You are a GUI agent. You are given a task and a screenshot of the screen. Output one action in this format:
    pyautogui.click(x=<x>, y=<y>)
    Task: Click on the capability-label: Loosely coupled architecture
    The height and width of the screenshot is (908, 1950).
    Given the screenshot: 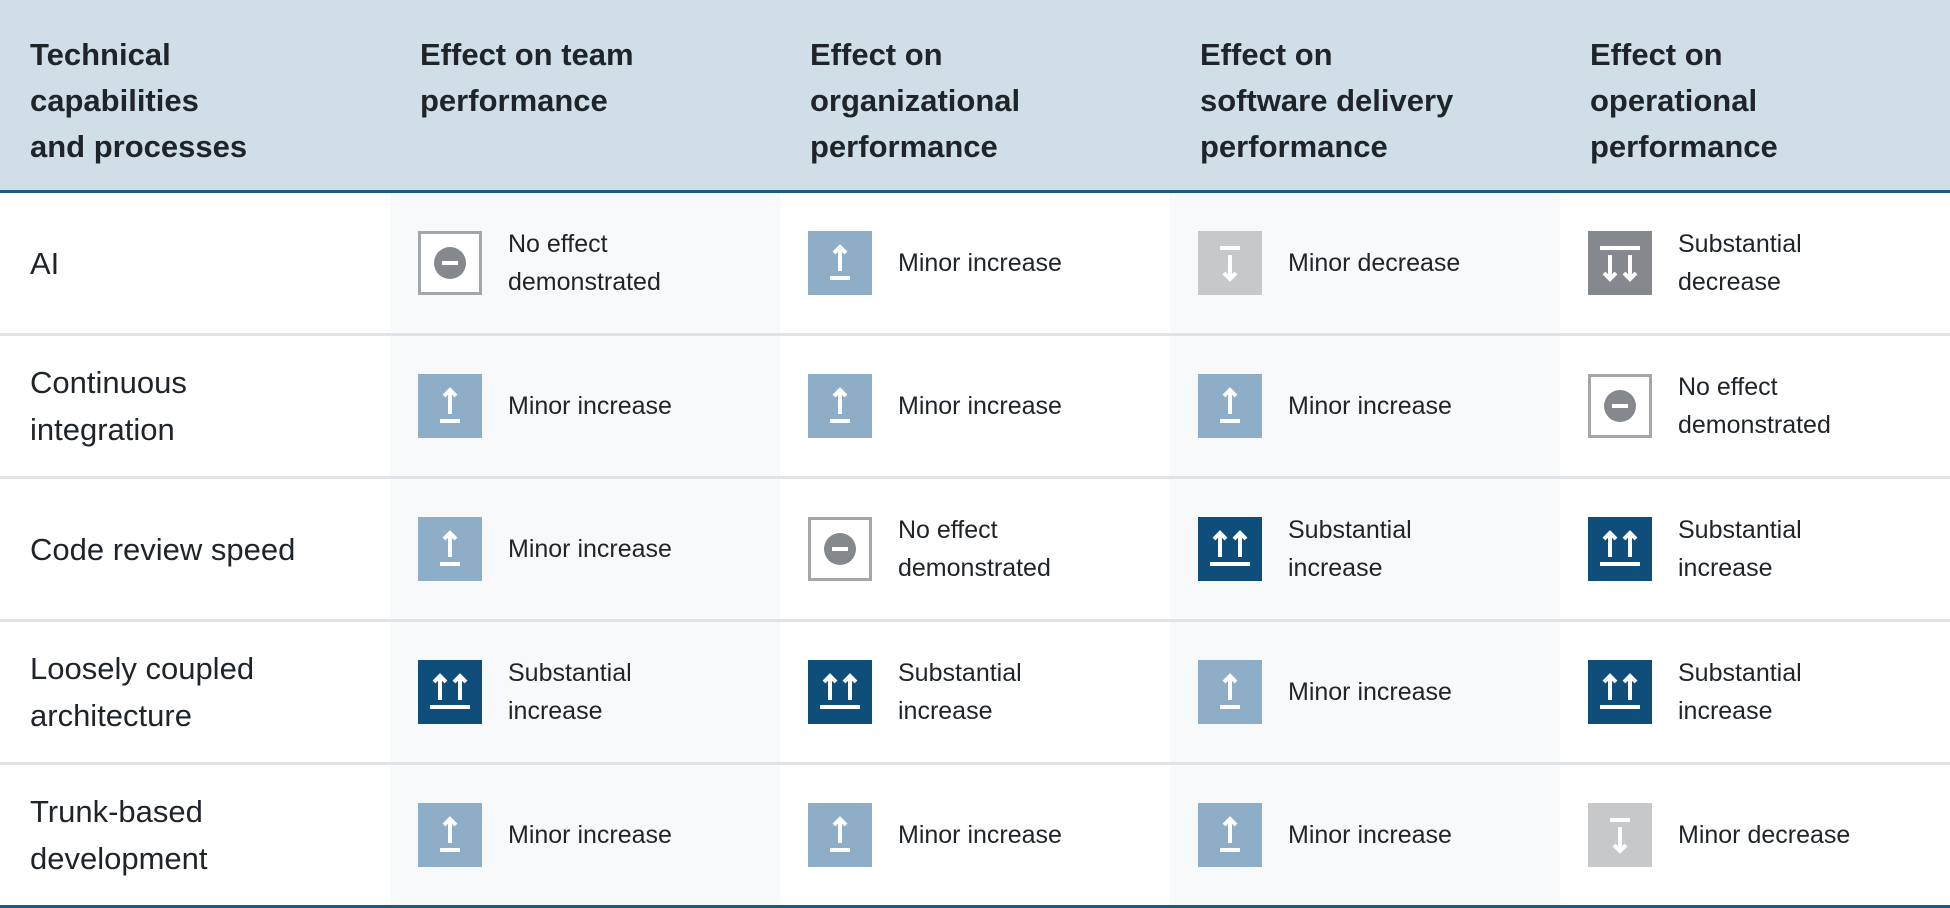 What is the action you would take?
    pyautogui.click(x=142, y=692)
    